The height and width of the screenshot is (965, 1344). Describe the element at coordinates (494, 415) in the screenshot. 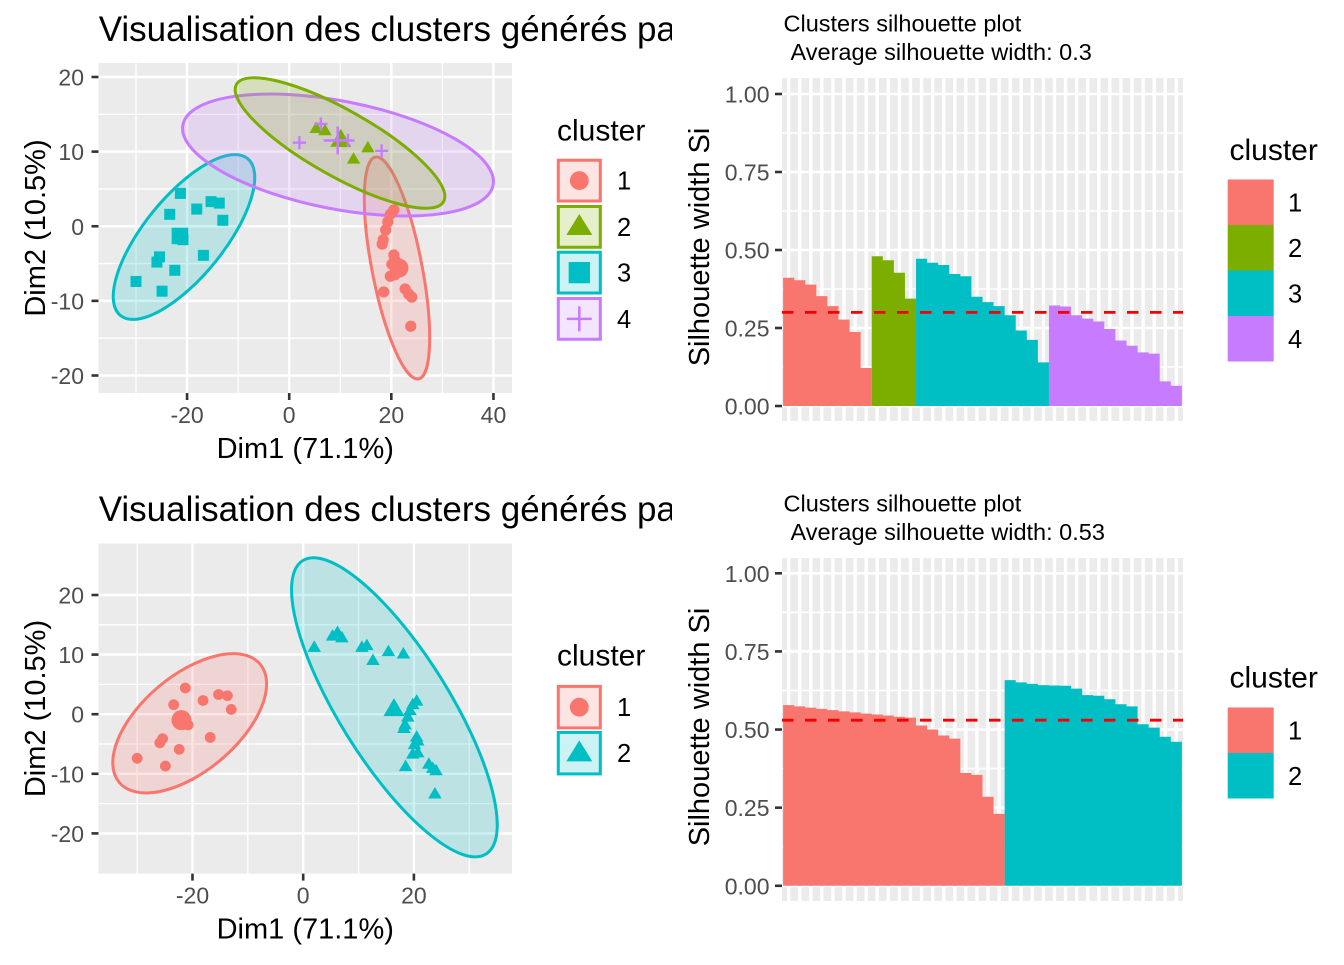

I see `svg-text: 40` at that location.